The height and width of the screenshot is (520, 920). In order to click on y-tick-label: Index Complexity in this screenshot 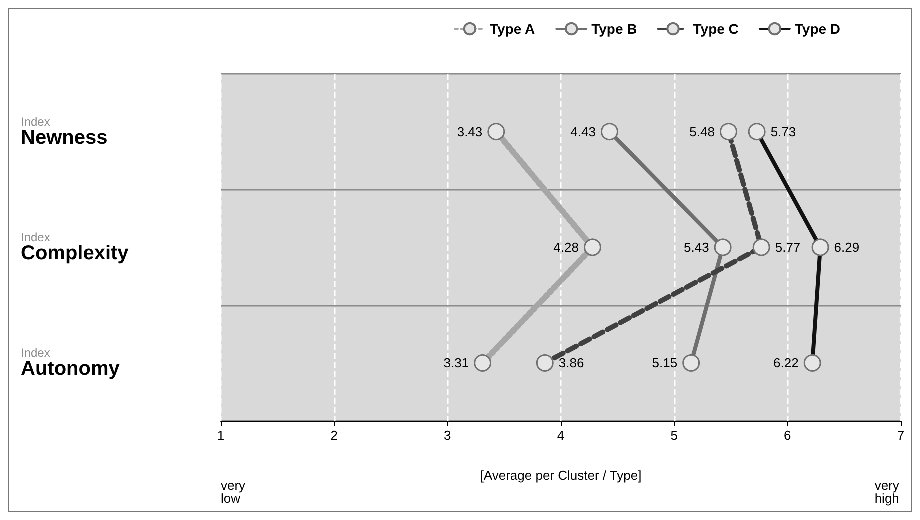, I will do `click(75, 247)`.